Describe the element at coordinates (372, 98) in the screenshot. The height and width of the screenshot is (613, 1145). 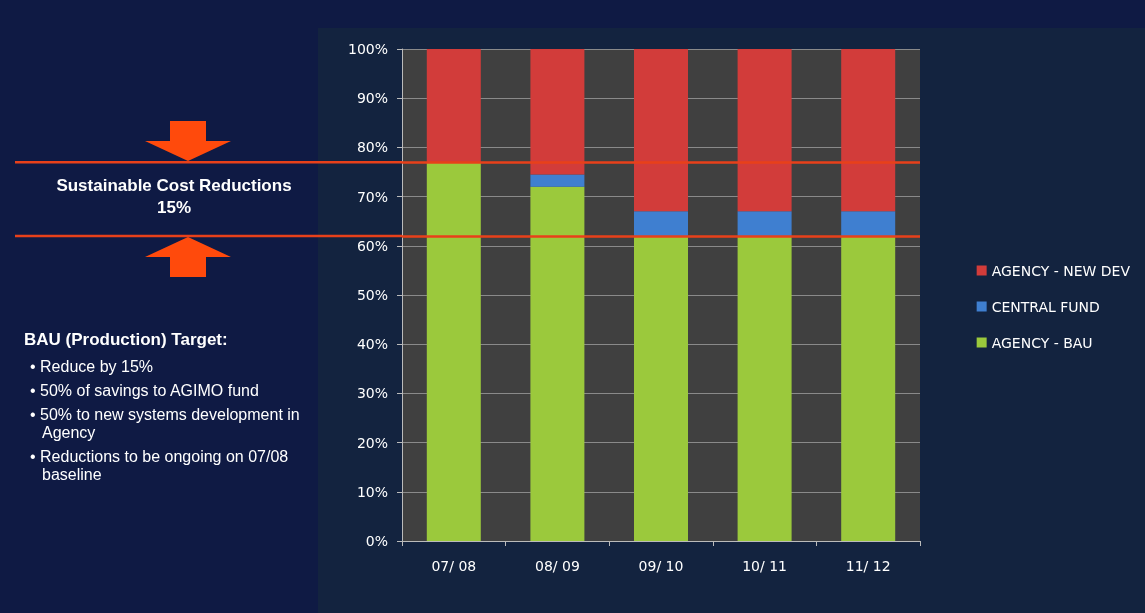
I see `y-tick-label: 90%` at that location.